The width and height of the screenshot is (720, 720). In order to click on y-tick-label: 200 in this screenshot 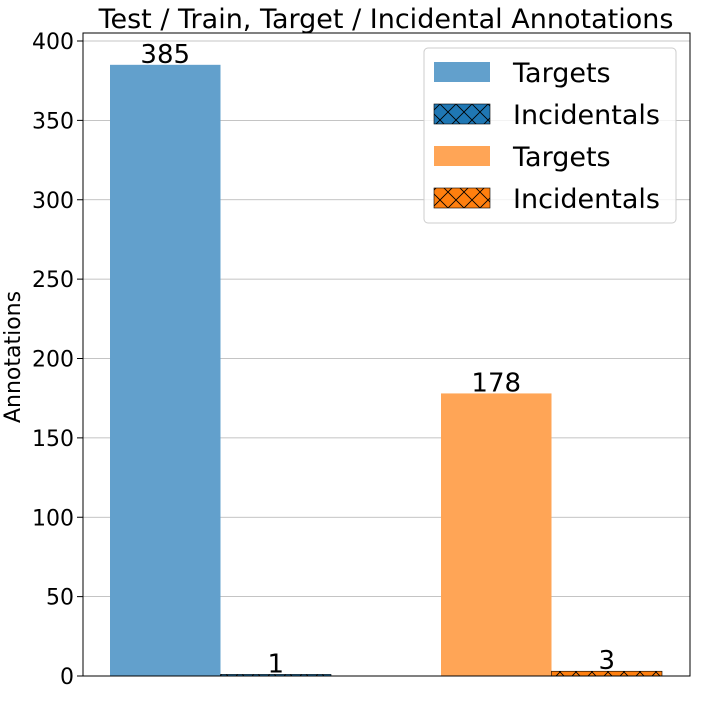, I will do `click(53, 360)`.